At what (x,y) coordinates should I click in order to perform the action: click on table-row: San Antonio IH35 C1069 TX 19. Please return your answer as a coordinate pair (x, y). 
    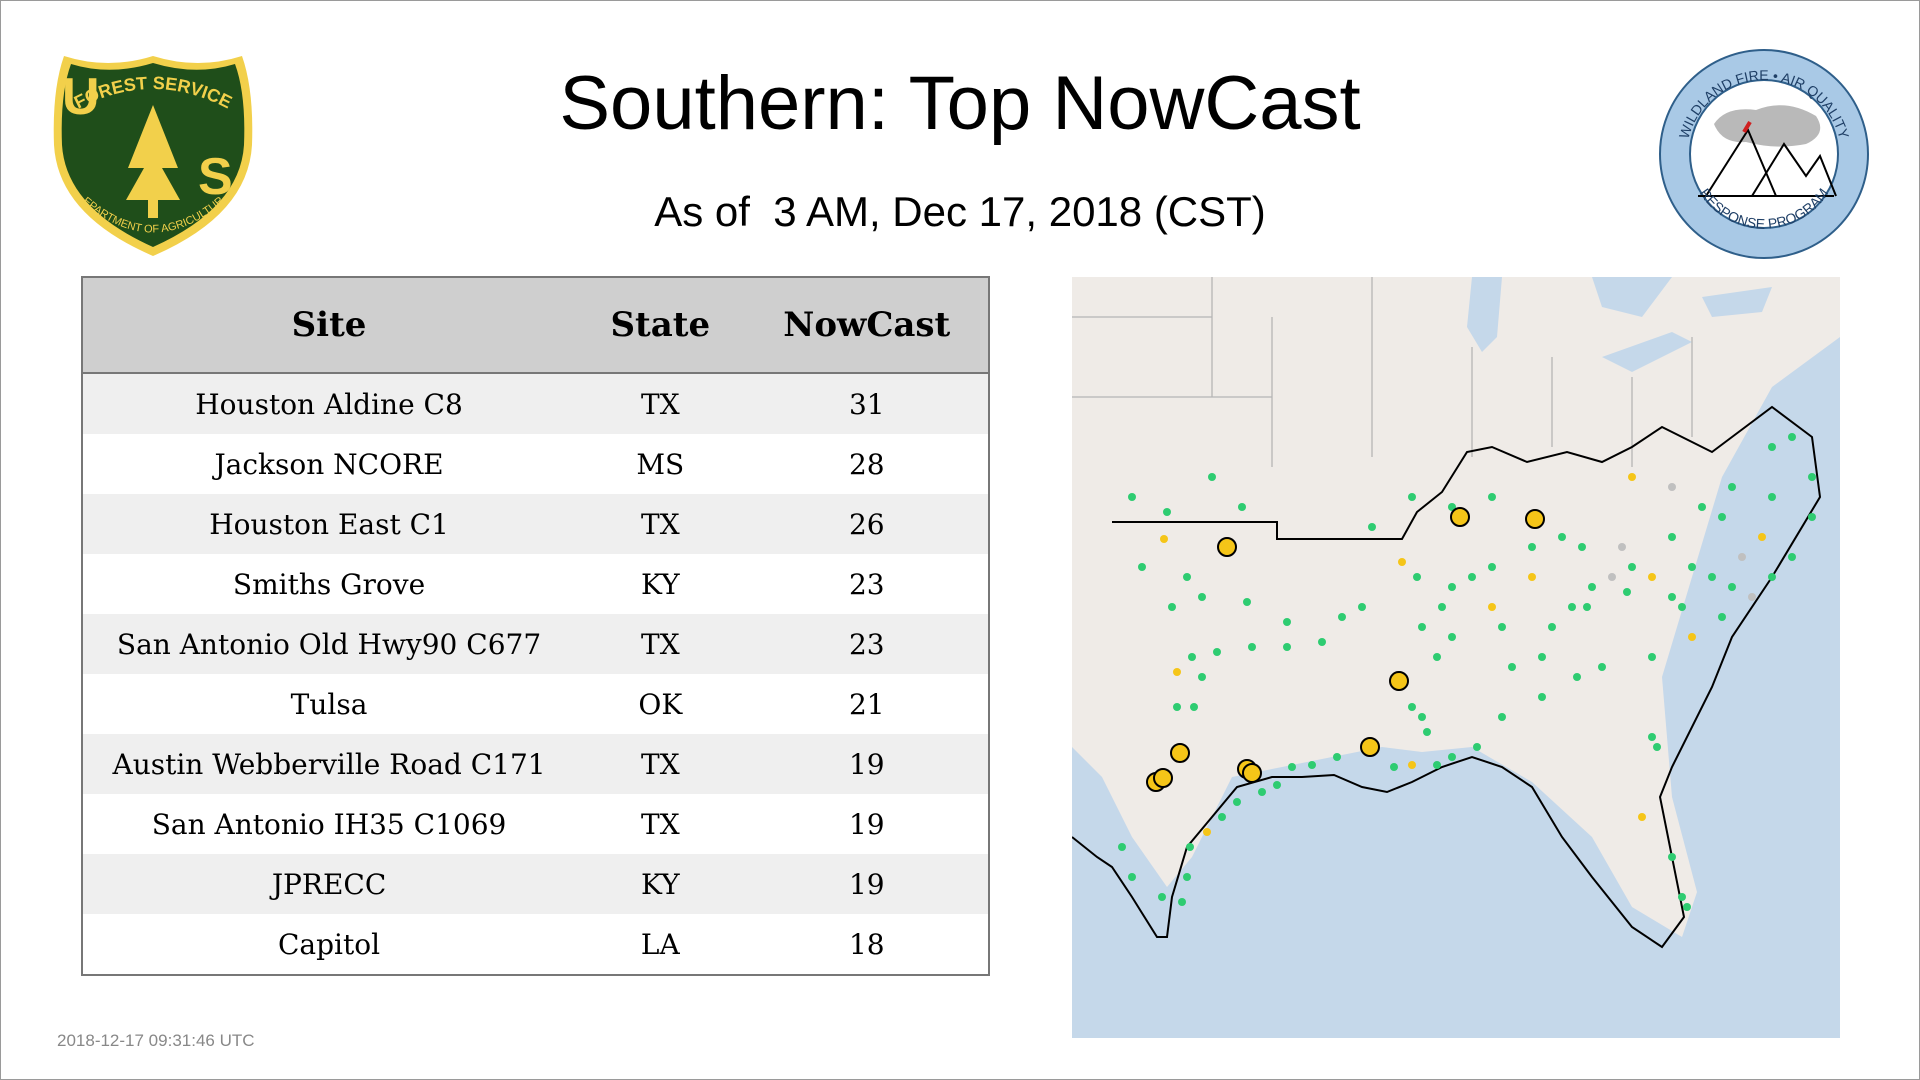
    Looking at the image, I should click on (535, 824).